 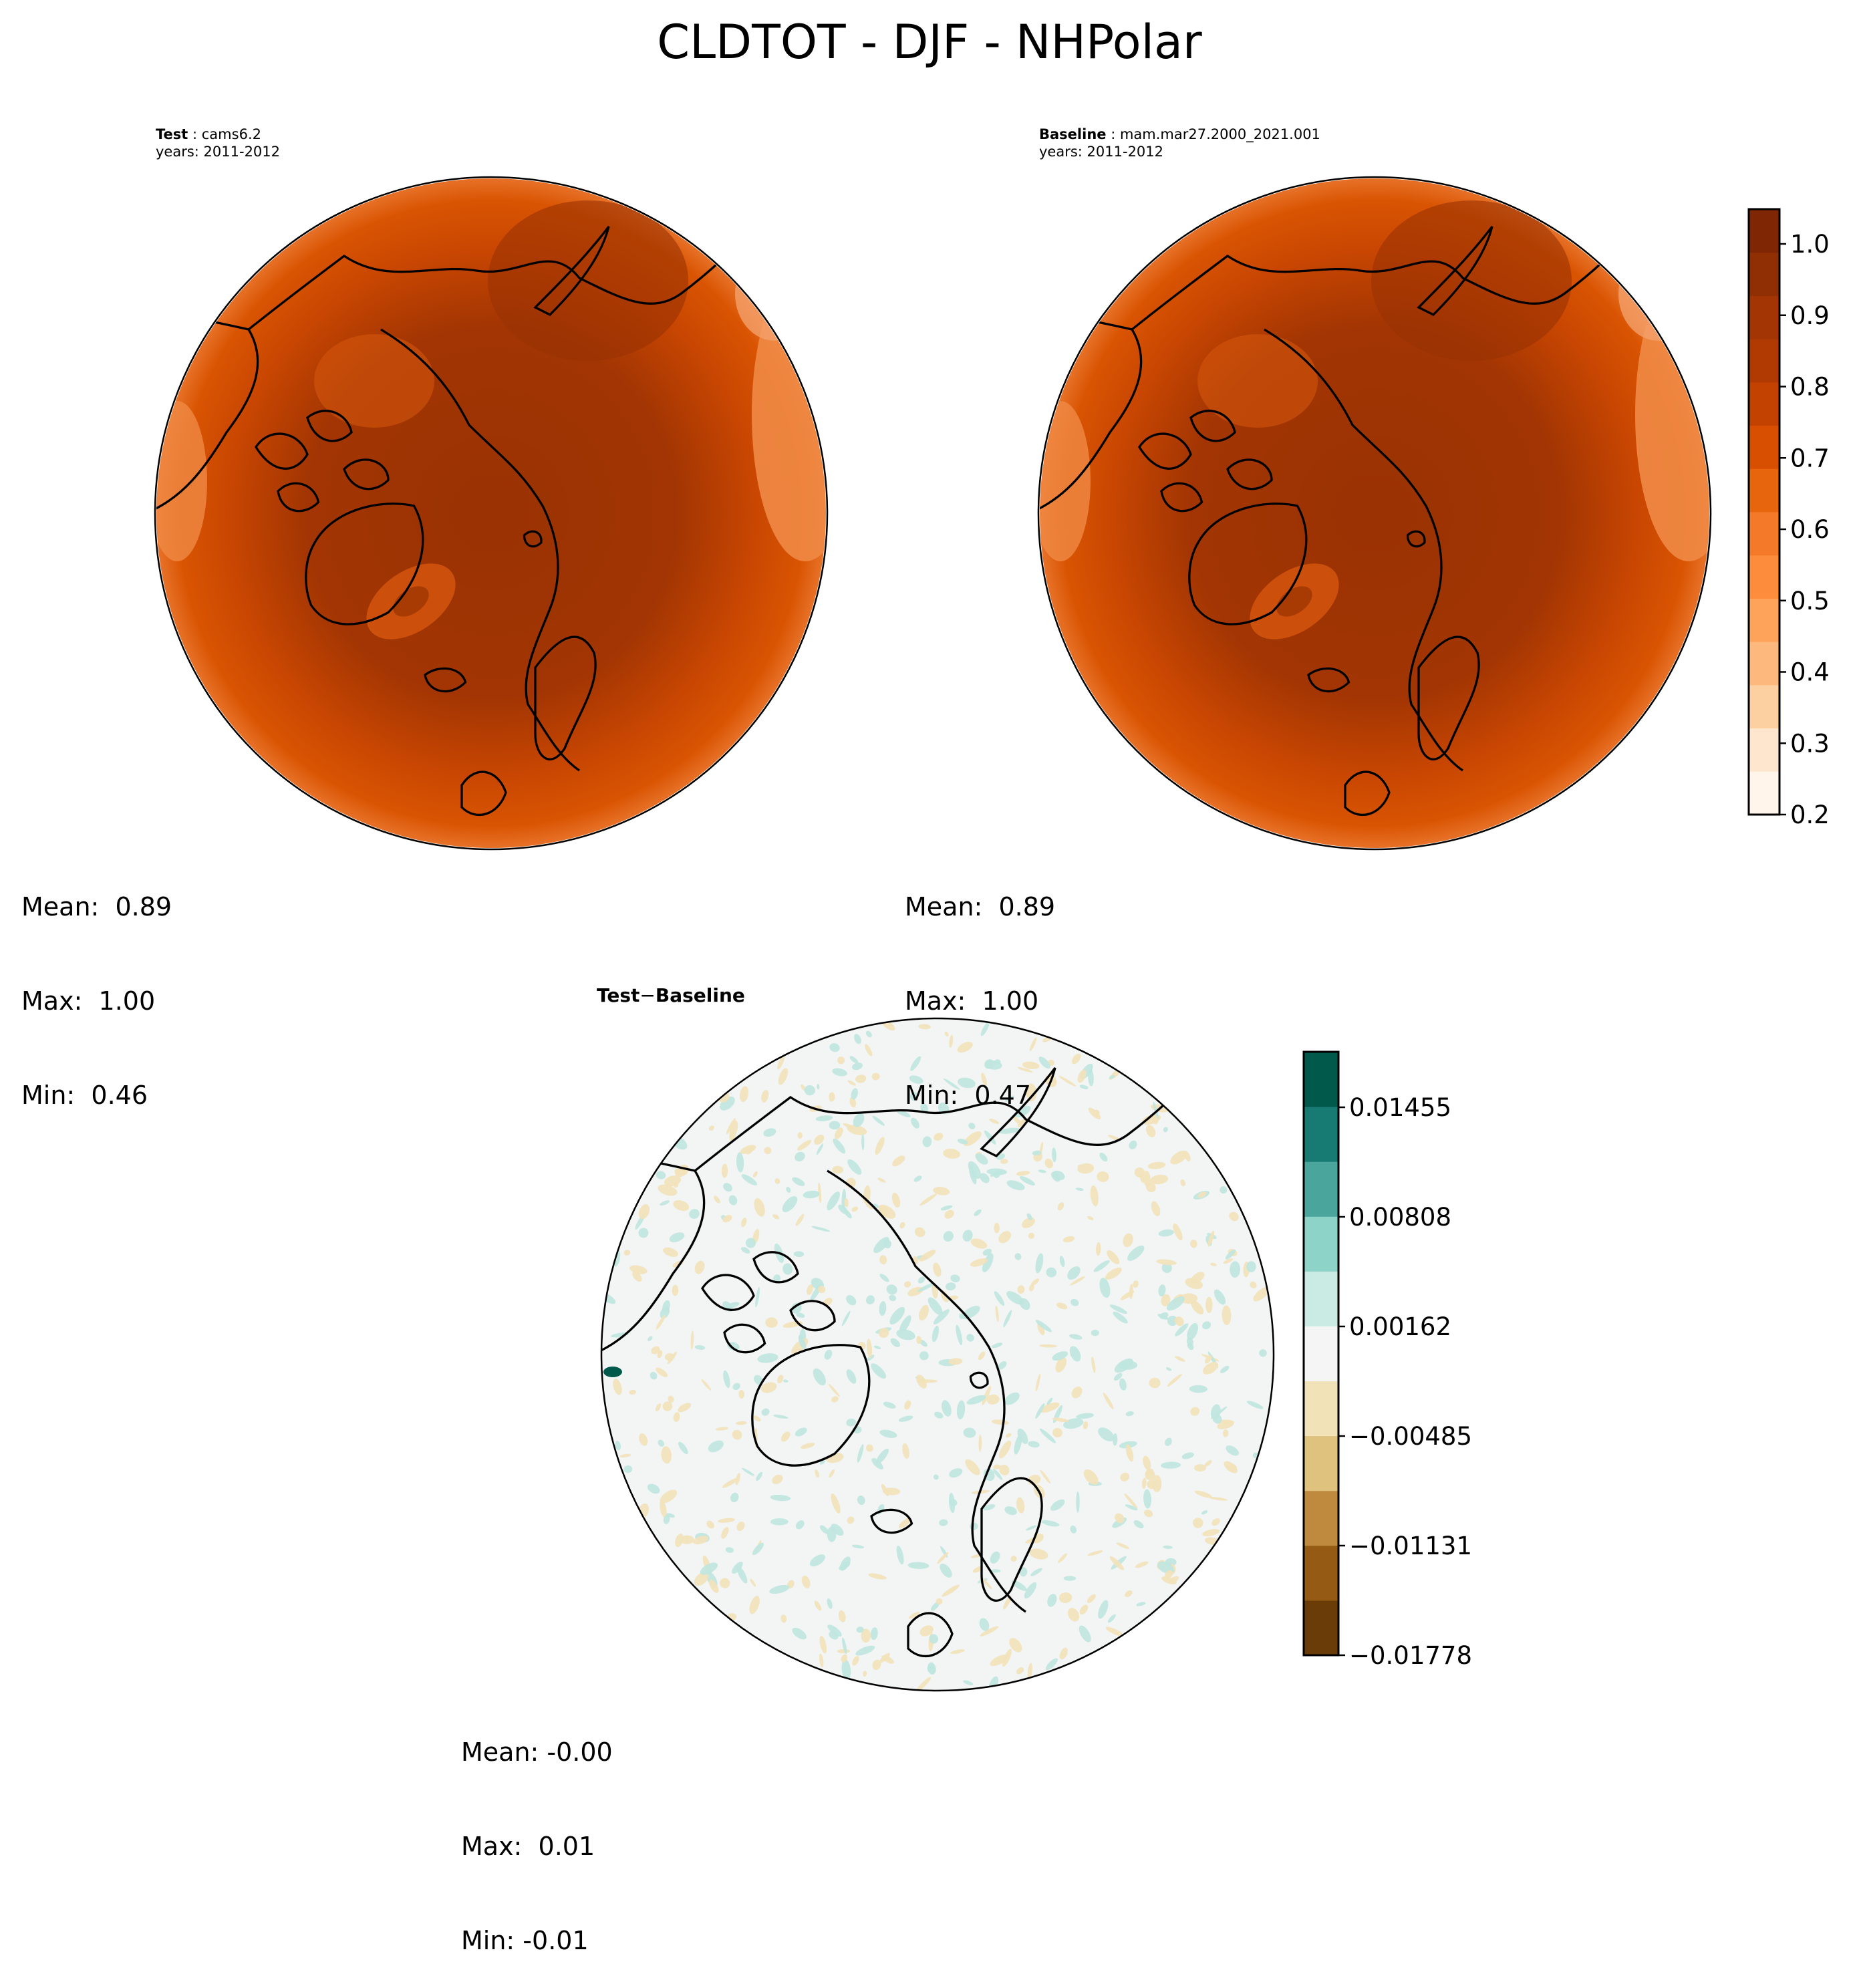 What do you see at coordinates (1400, 1107) in the screenshot?
I see `diff-colorbar-tick-label: 0.01455` at bounding box center [1400, 1107].